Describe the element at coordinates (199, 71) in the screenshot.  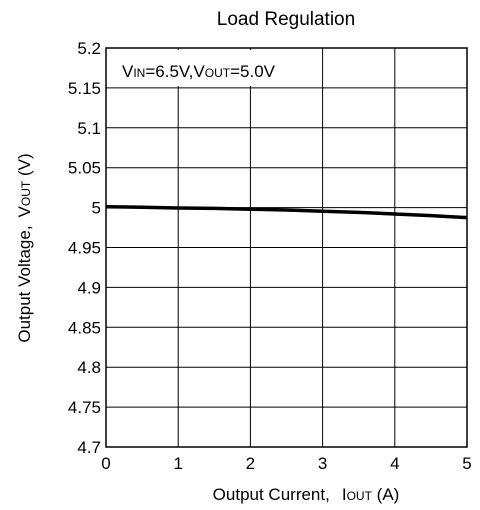
I see `conditions-annotation: VIN=6.5V,VOUT=5.0V` at that location.